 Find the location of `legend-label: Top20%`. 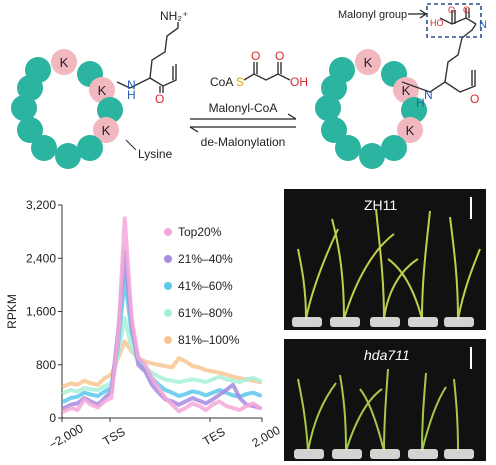

legend-label: Top20% is located at coordinates (200, 232).